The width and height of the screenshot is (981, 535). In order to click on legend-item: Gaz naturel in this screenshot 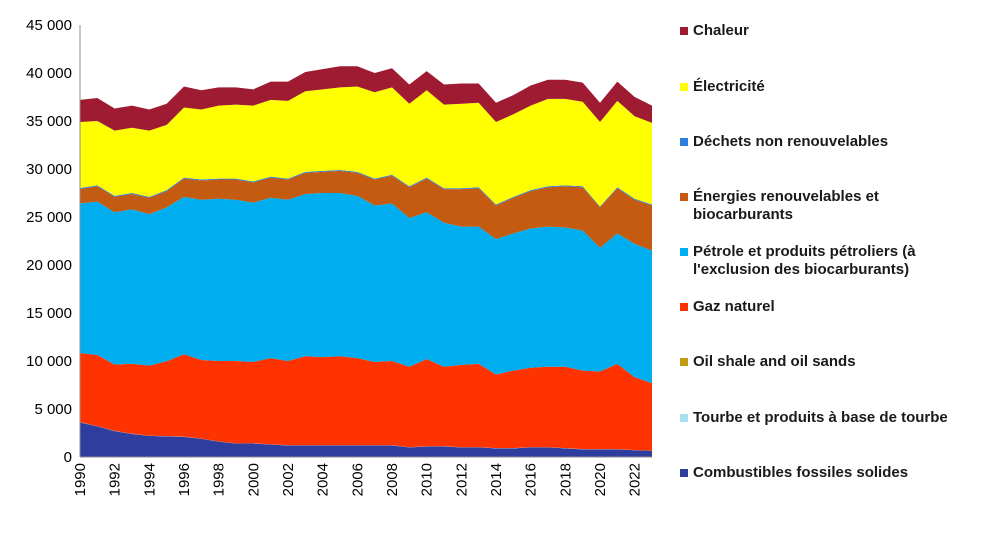, I will do `click(829, 307)`.